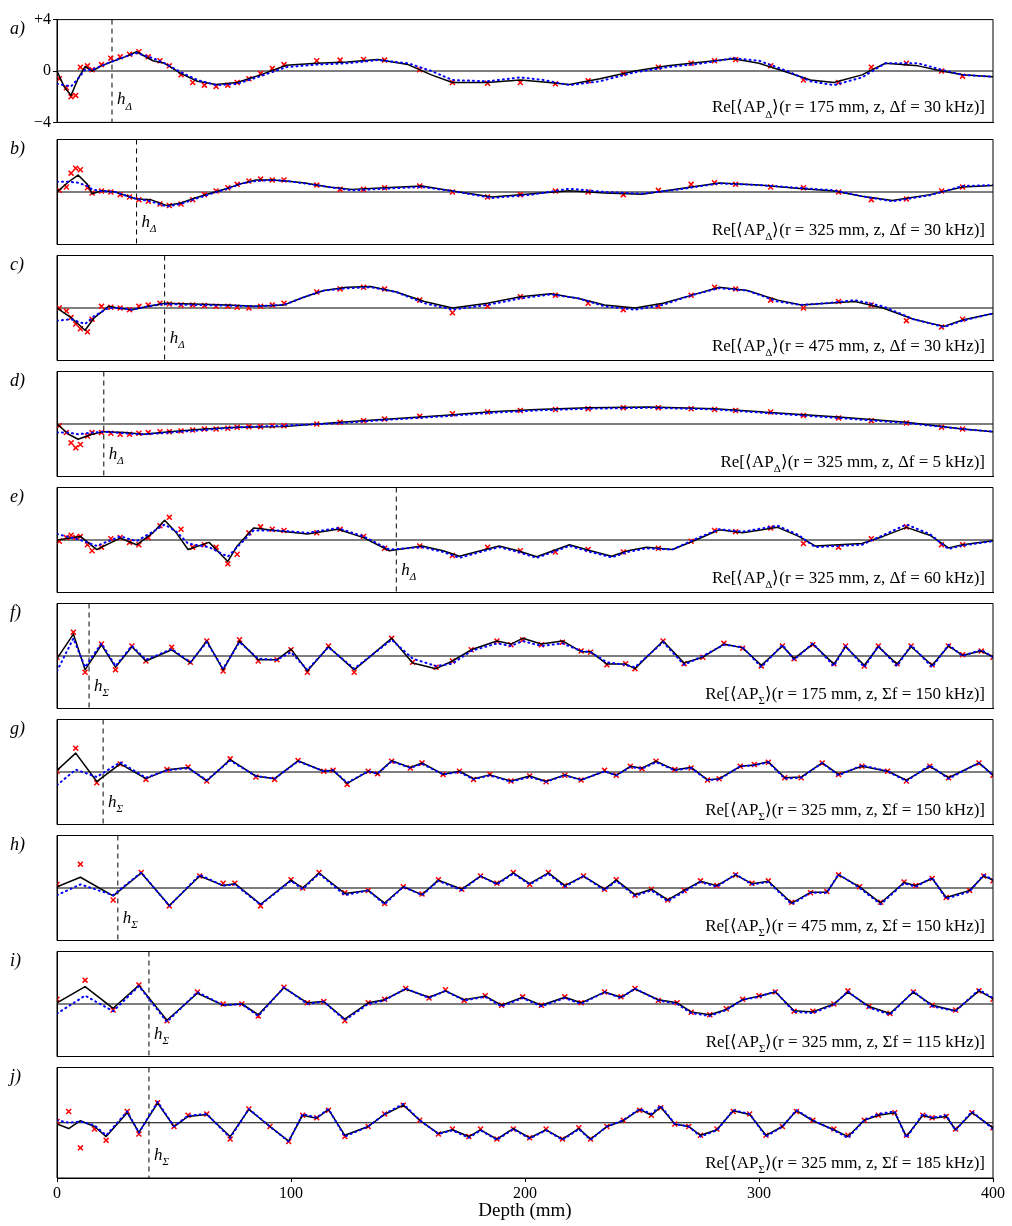 This screenshot has height=1226, width=1012. I want to click on chart-title: e), so click(17, 496).